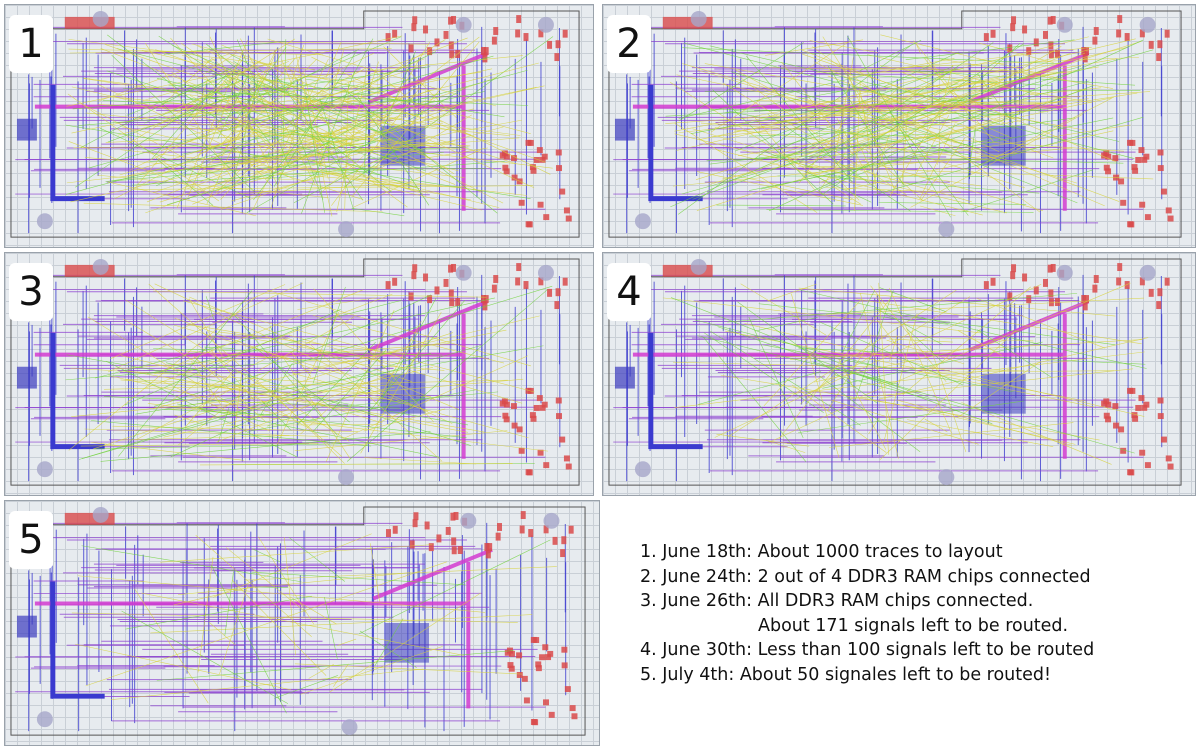  I want to click on panel-number-5: 5, so click(31, 540).